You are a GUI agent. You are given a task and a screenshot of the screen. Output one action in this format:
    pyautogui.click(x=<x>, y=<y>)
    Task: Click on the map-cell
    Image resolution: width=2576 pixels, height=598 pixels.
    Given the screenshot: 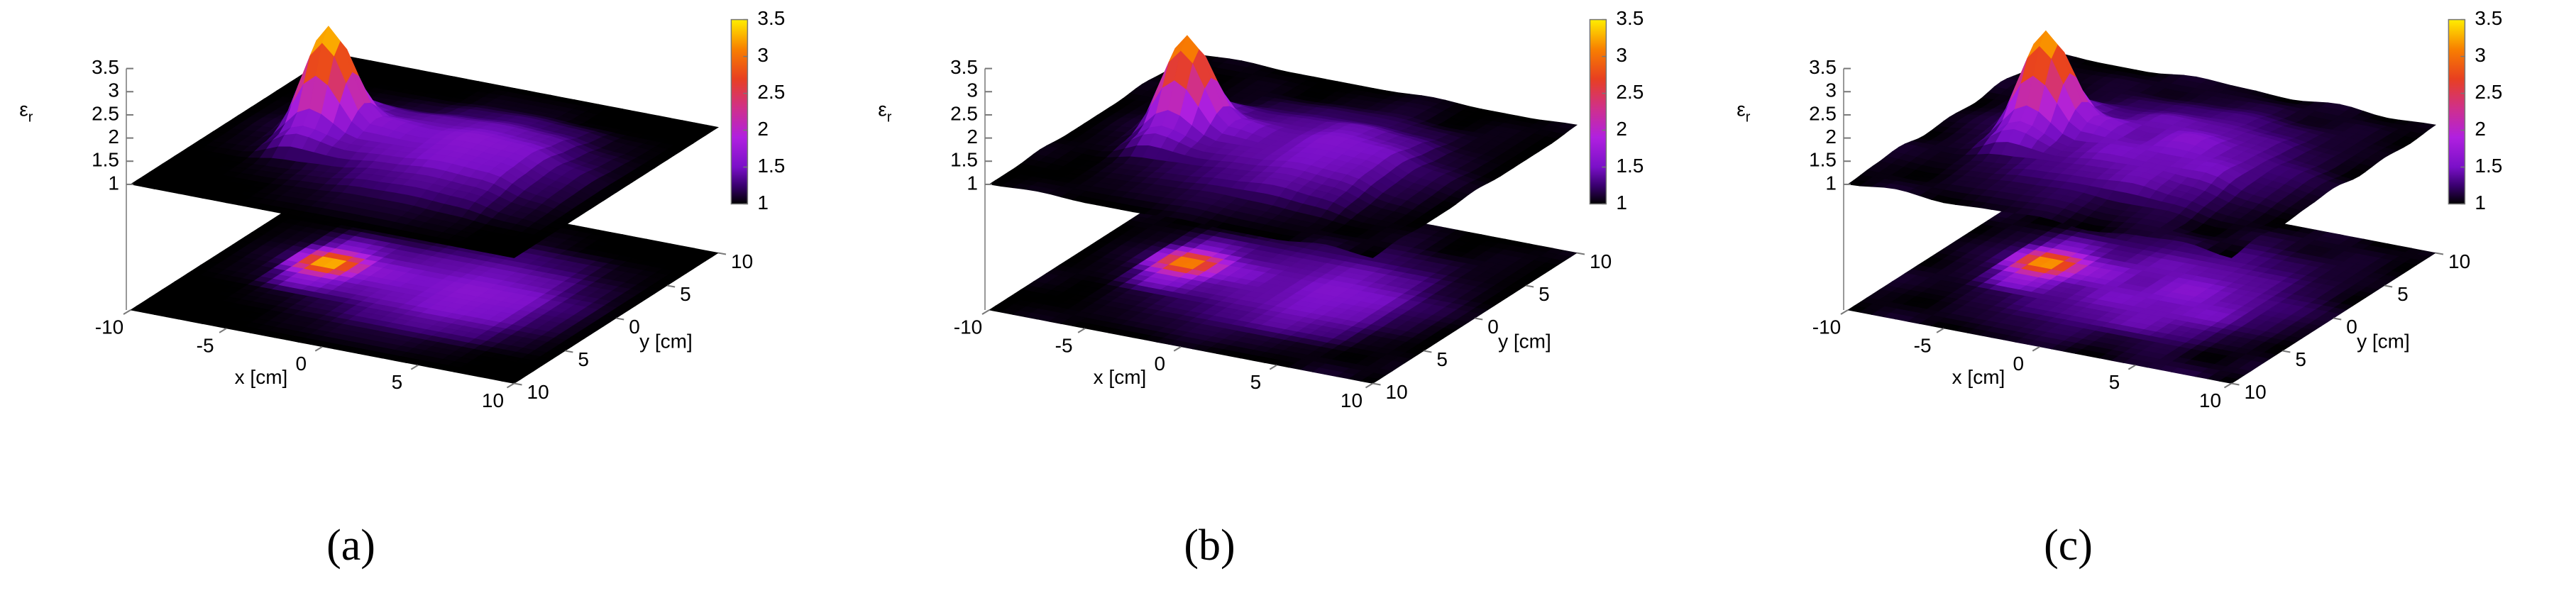 What is the action you would take?
    pyautogui.click(x=511, y=381)
    